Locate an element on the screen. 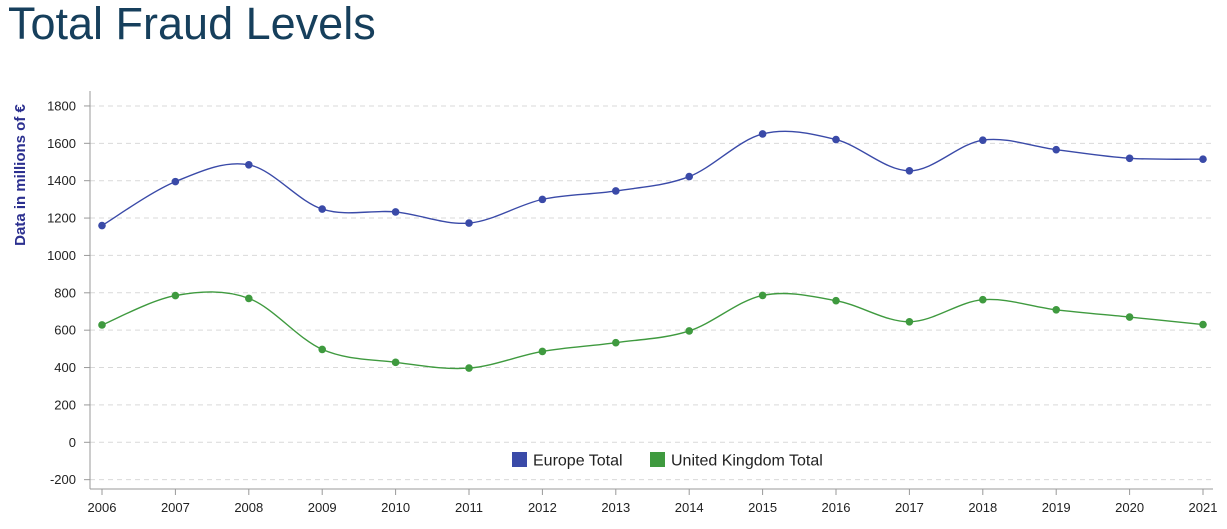 This screenshot has width=1227, height=529. y-tick-label: 800 is located at coordinates (65, 292).